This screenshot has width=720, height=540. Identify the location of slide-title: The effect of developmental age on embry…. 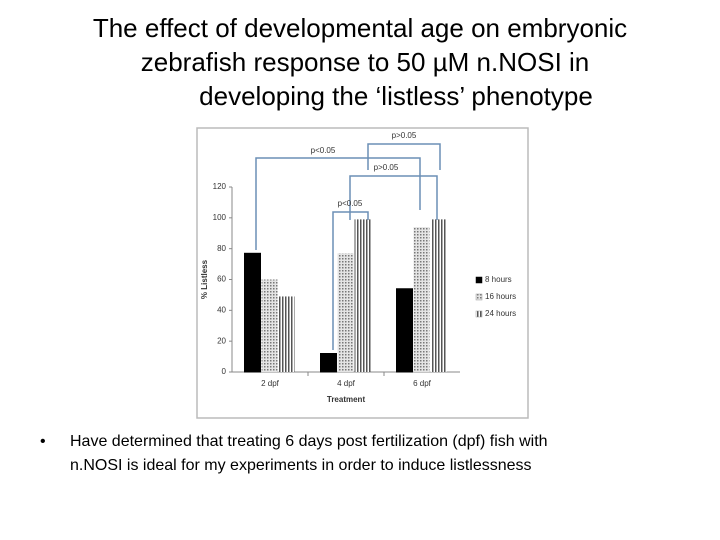
(360, 28).